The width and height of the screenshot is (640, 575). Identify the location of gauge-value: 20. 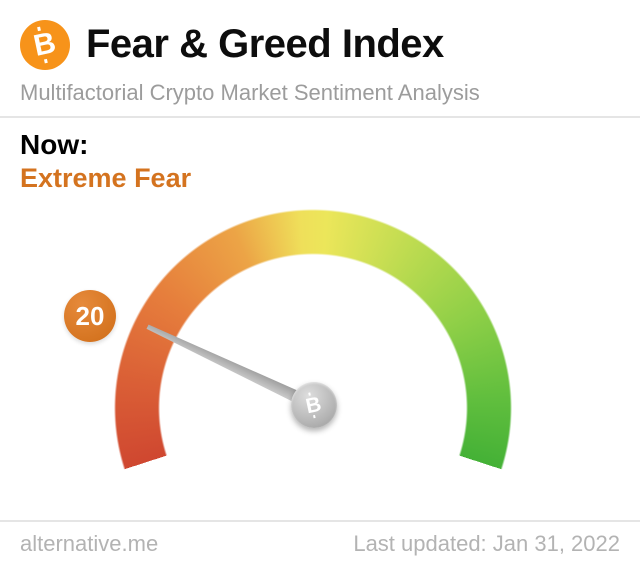
(90, 315).